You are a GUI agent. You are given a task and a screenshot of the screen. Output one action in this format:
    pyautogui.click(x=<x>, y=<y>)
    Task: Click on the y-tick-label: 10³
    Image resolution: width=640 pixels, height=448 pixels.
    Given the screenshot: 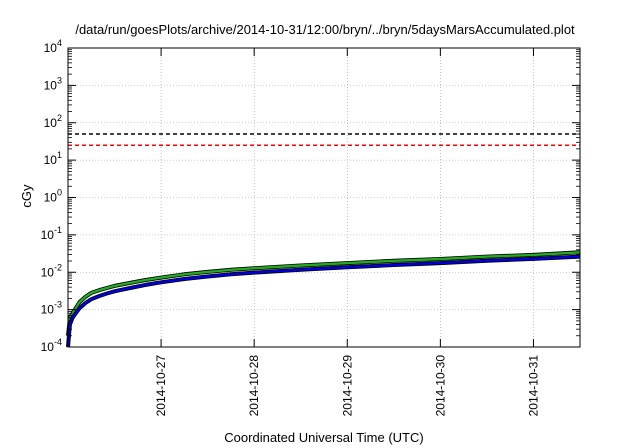 What is the action you would take?
    pyautogui.click(x=53, y=83)
    